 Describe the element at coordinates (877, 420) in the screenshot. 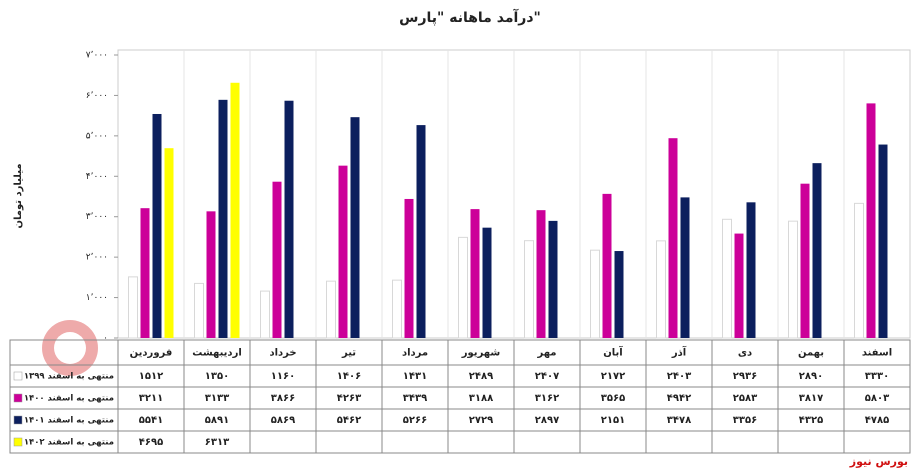

I see `table-value: ۴۷۸۵` at that location.